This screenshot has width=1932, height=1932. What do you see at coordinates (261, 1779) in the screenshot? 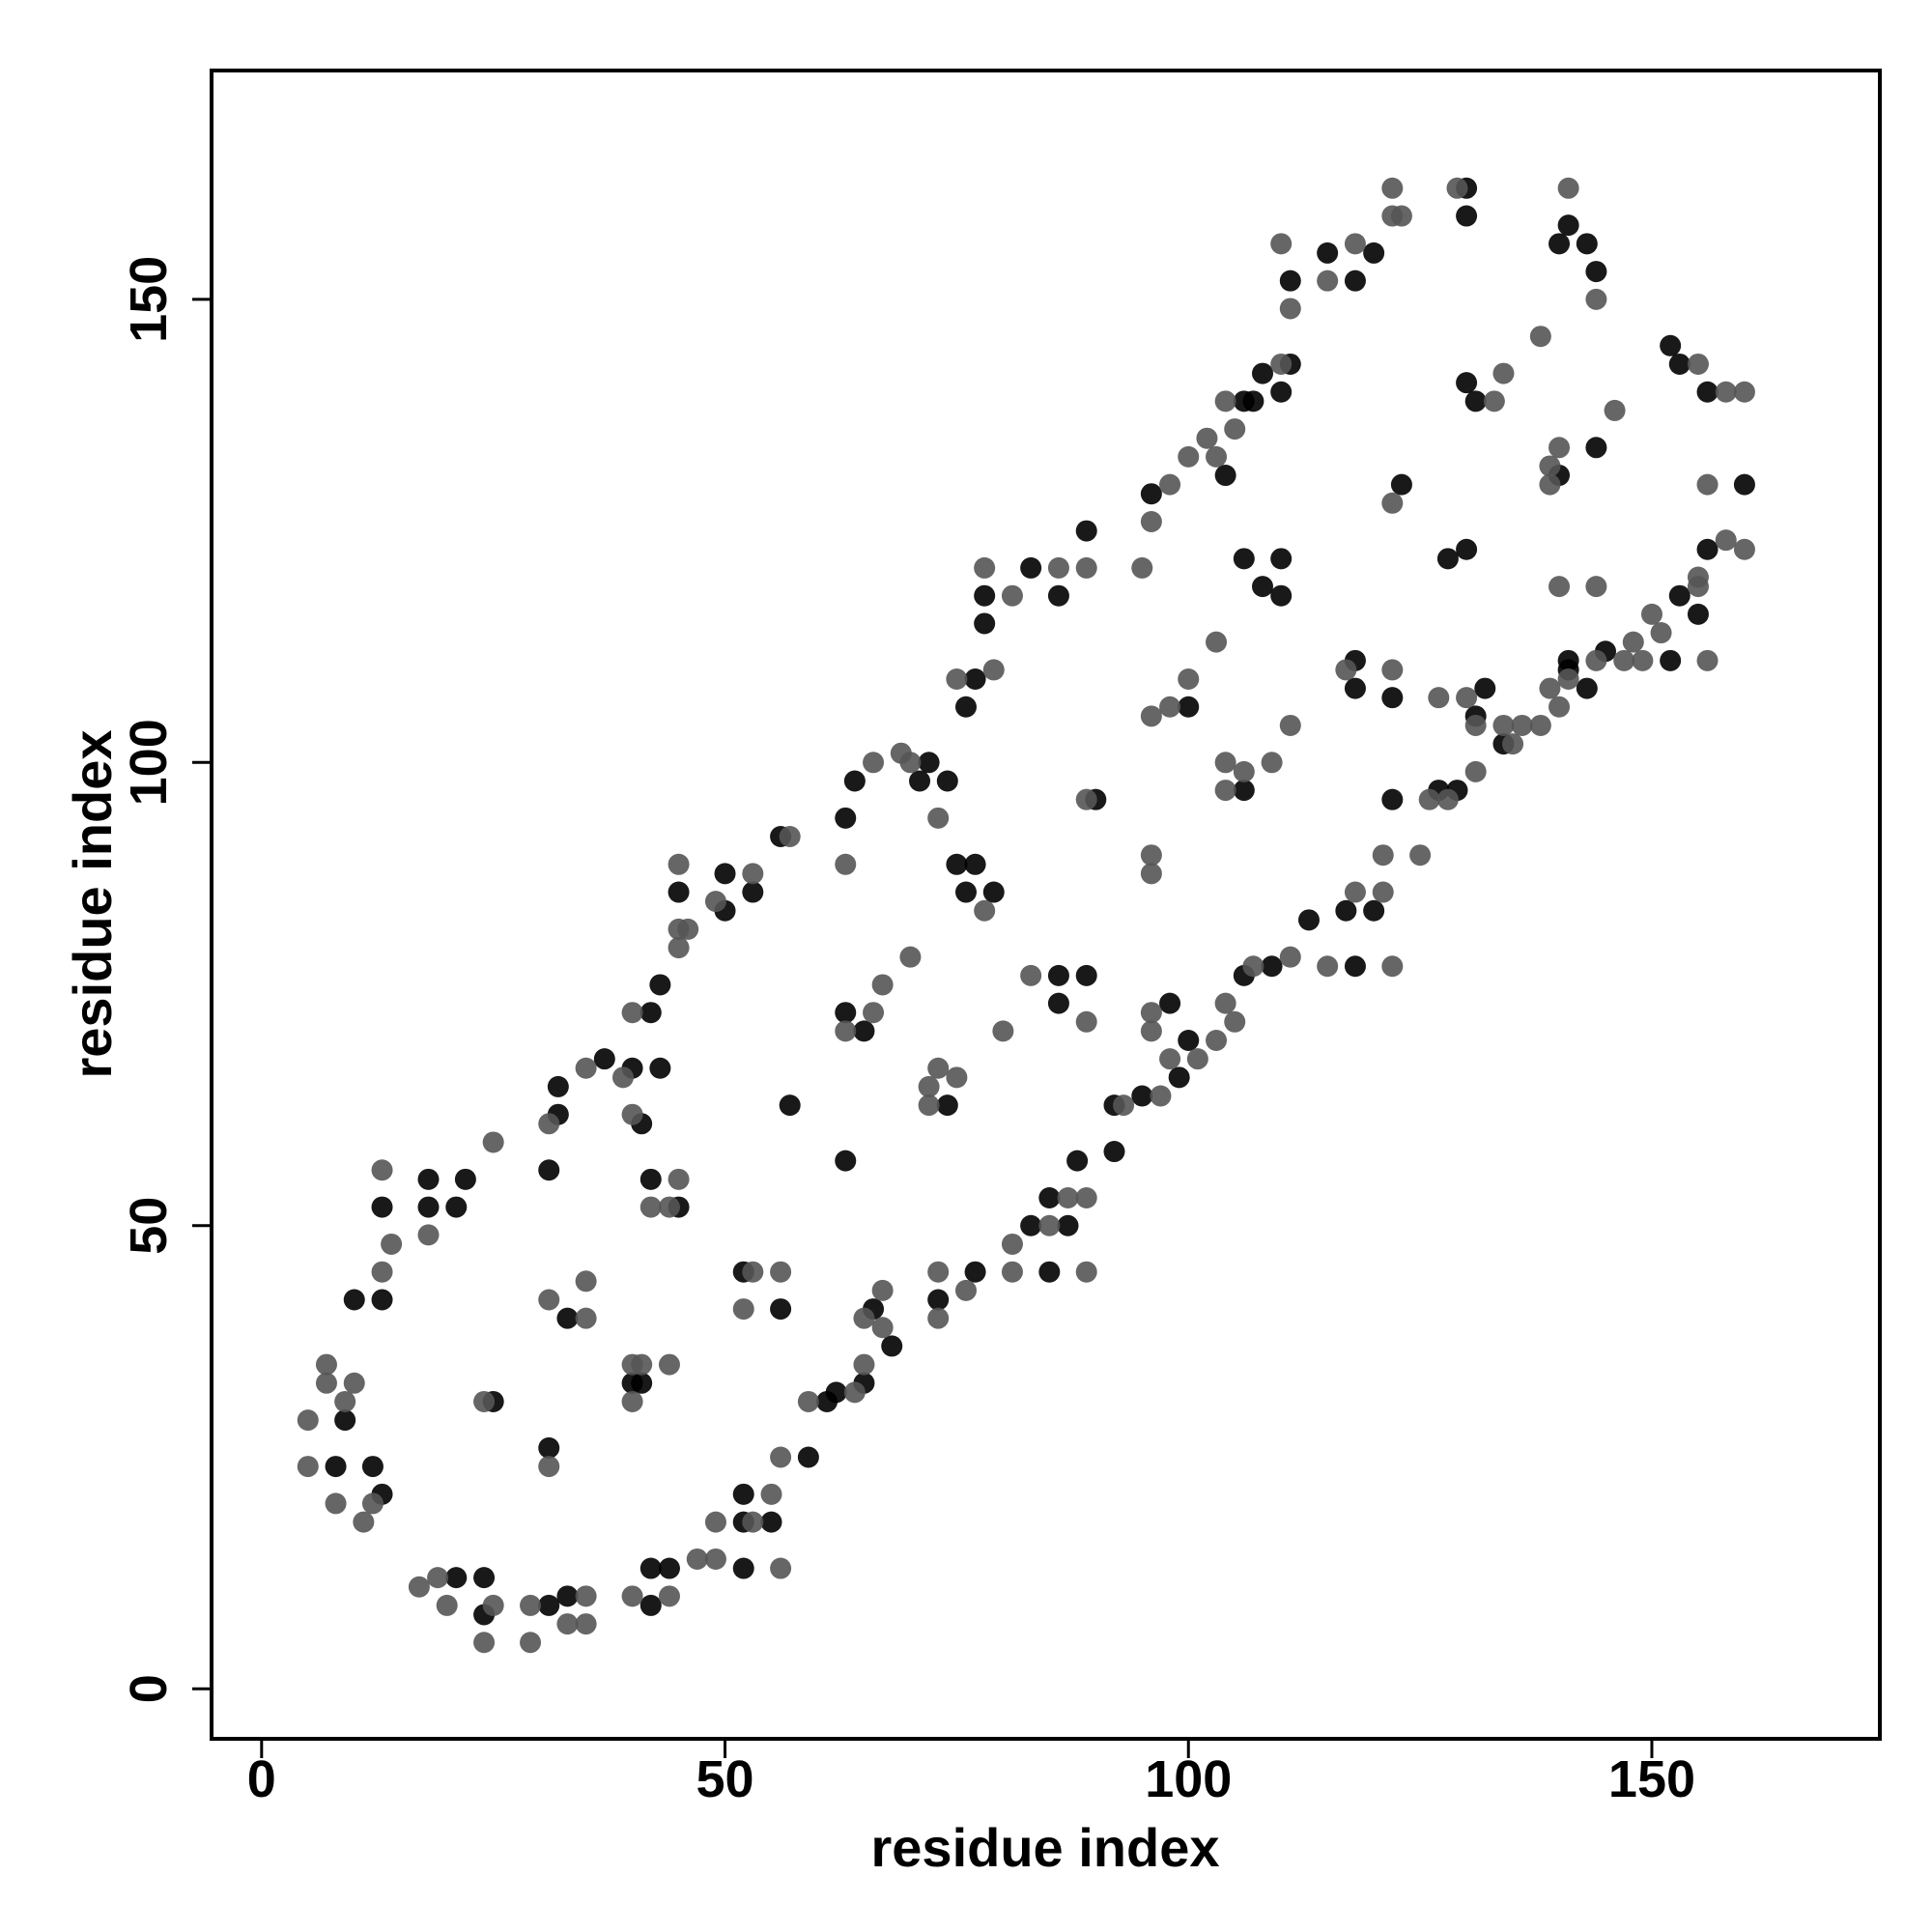
I see `x-tick-label: 0` at bounding box center [261, 1779].